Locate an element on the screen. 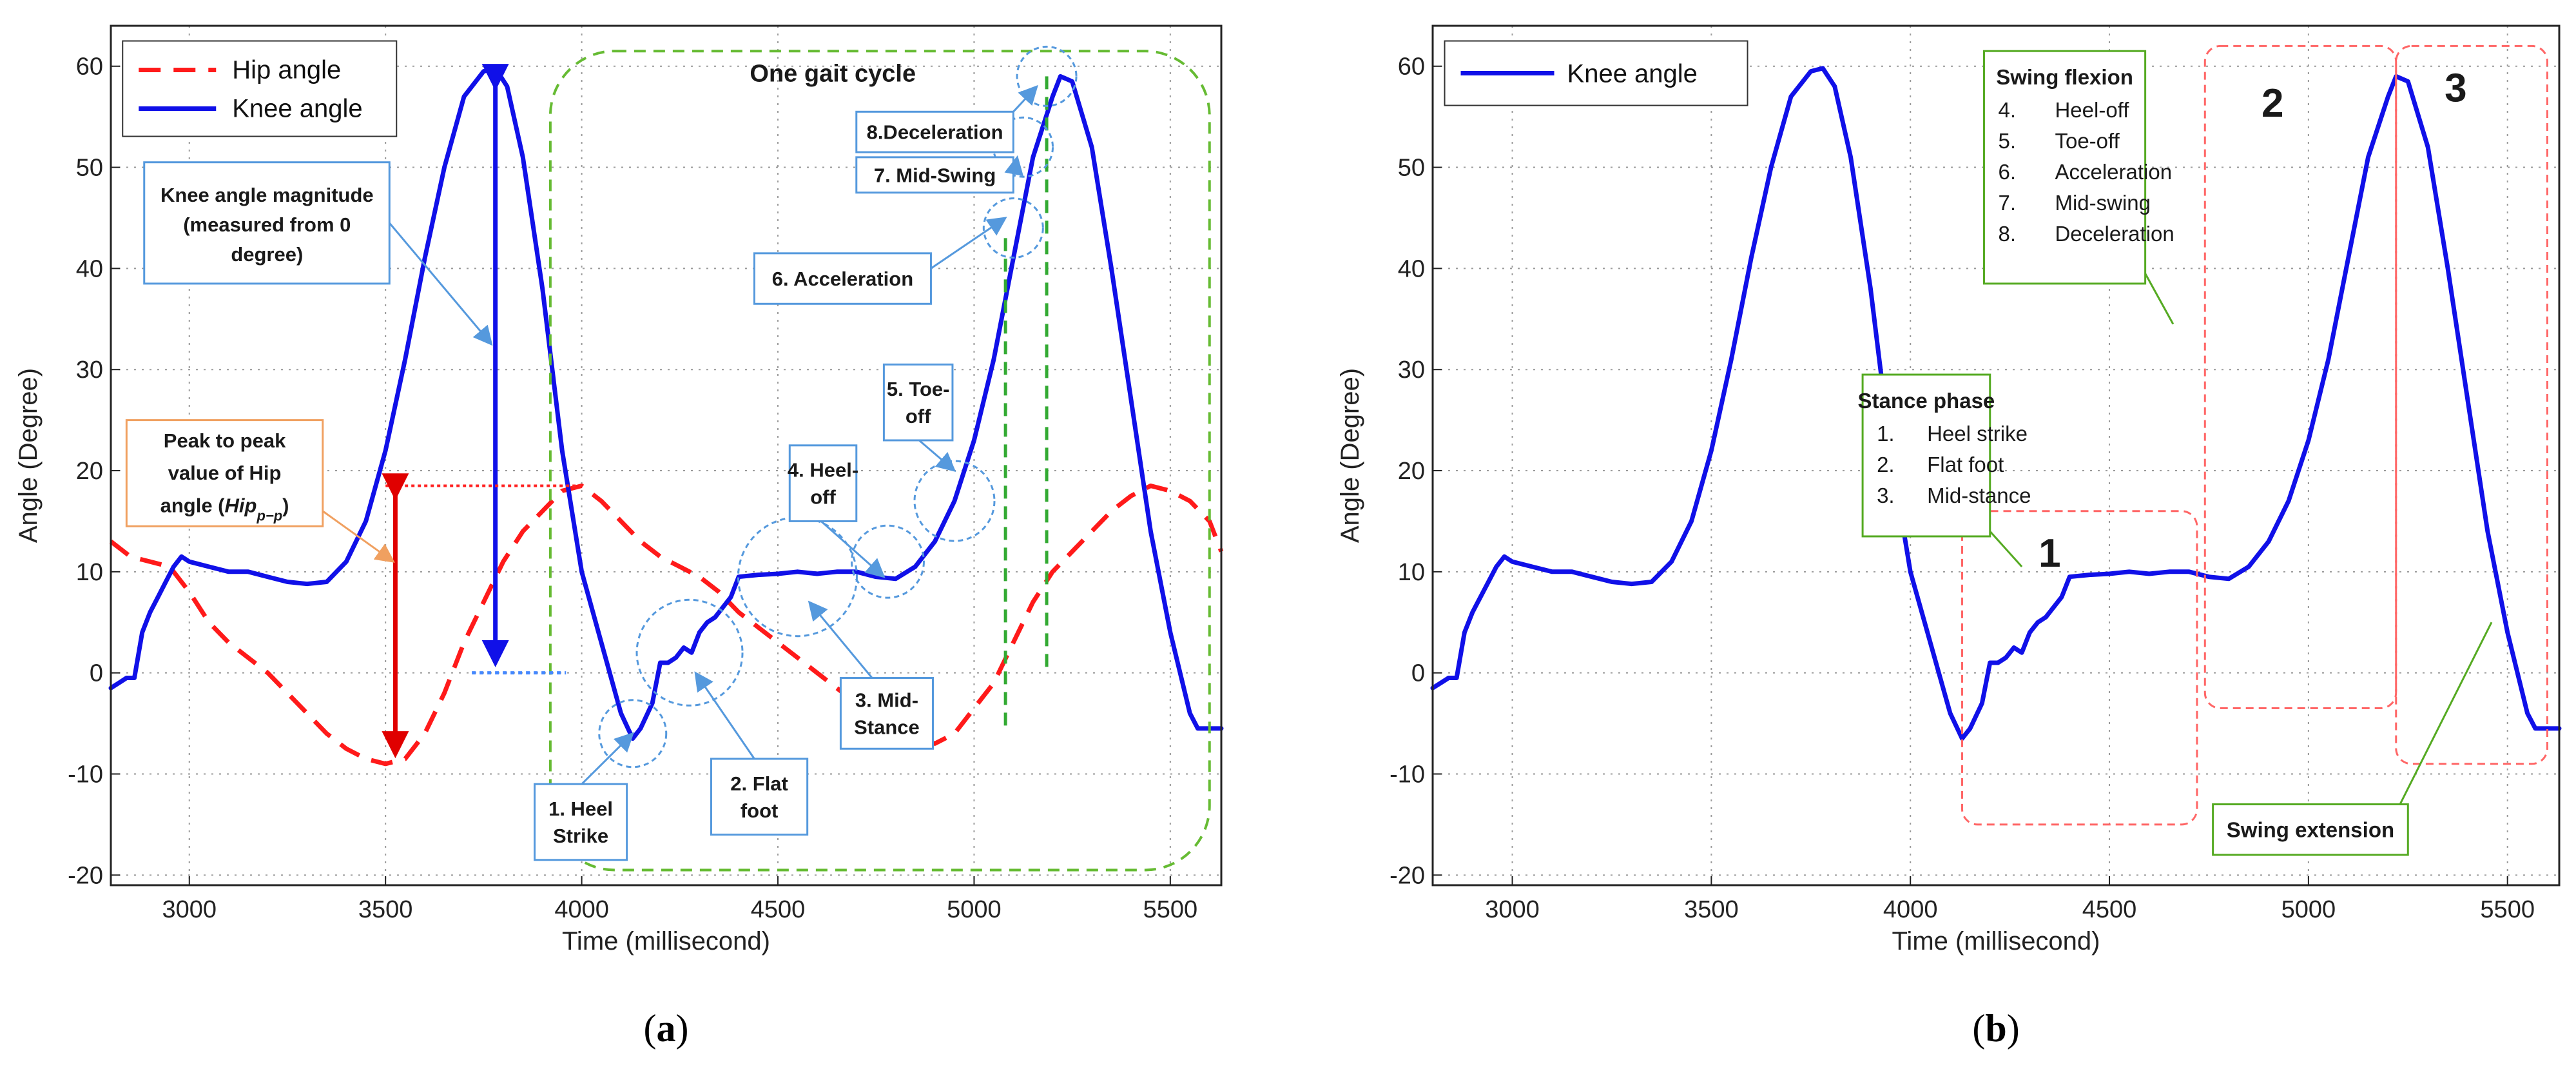  caption-b: (b) is located at coordinates (1995, 1028).